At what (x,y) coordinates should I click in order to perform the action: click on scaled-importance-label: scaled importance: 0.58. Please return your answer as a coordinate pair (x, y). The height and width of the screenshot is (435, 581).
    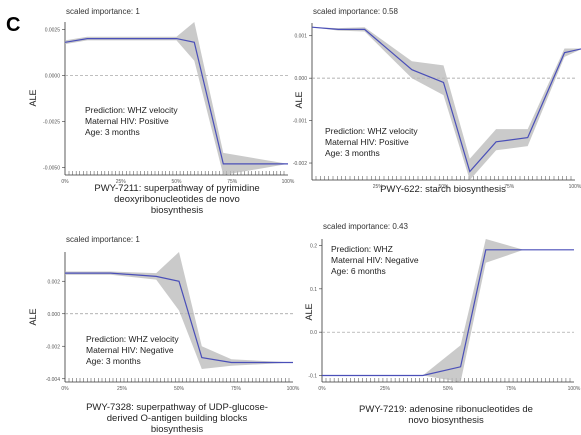
    Looking at the image, I should click on (355, 11).